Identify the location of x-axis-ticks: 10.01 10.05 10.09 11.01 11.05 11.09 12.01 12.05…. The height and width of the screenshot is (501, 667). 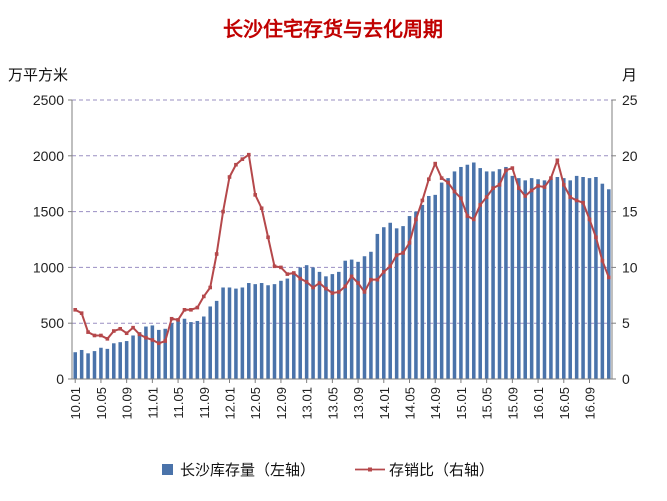
(333, 399).